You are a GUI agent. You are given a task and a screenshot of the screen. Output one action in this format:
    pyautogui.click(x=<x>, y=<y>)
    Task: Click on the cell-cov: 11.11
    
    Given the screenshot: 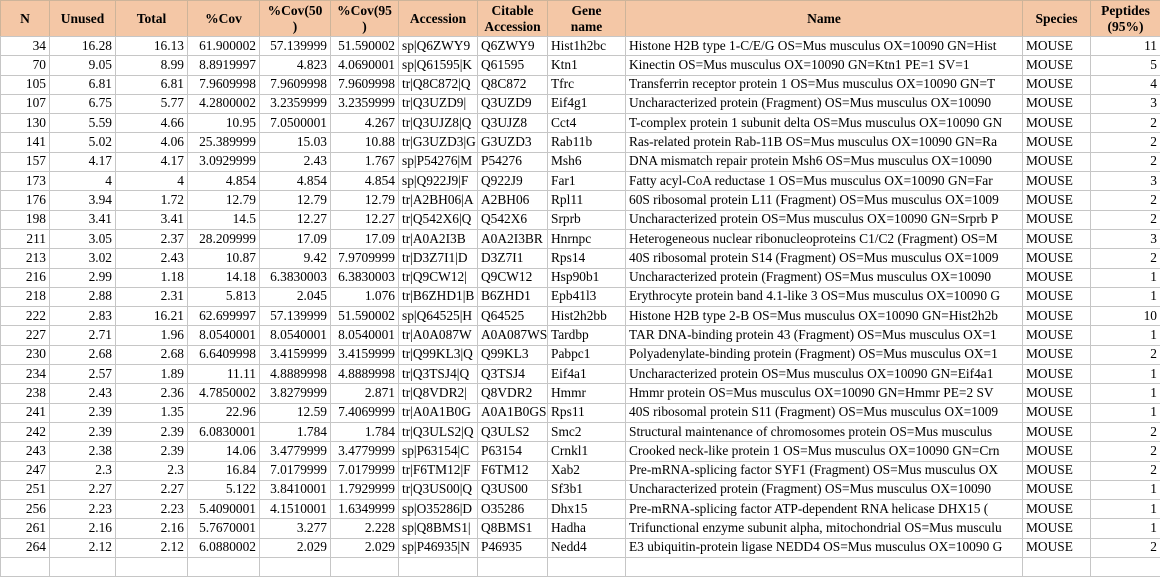 What is the action you would take?
    pyautogui.click(x=223, y=374)
    